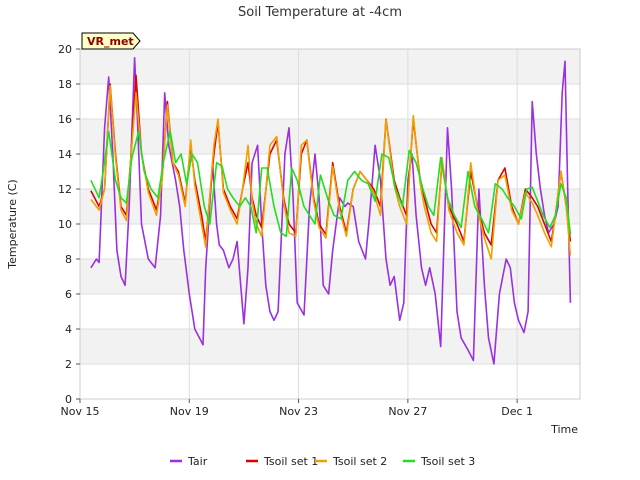  What do you see at coordinates (65, 154) in the screenshot?
I see `y-tick-label: 14` at bounding box center [65, 154].